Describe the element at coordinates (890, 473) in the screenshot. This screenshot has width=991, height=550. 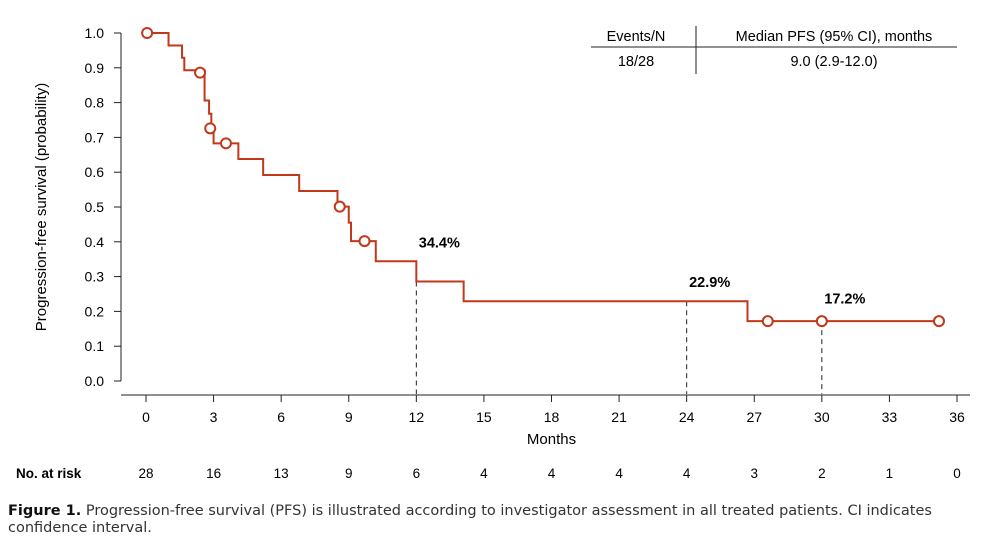
I see `at-risk-count: 1` at that location.